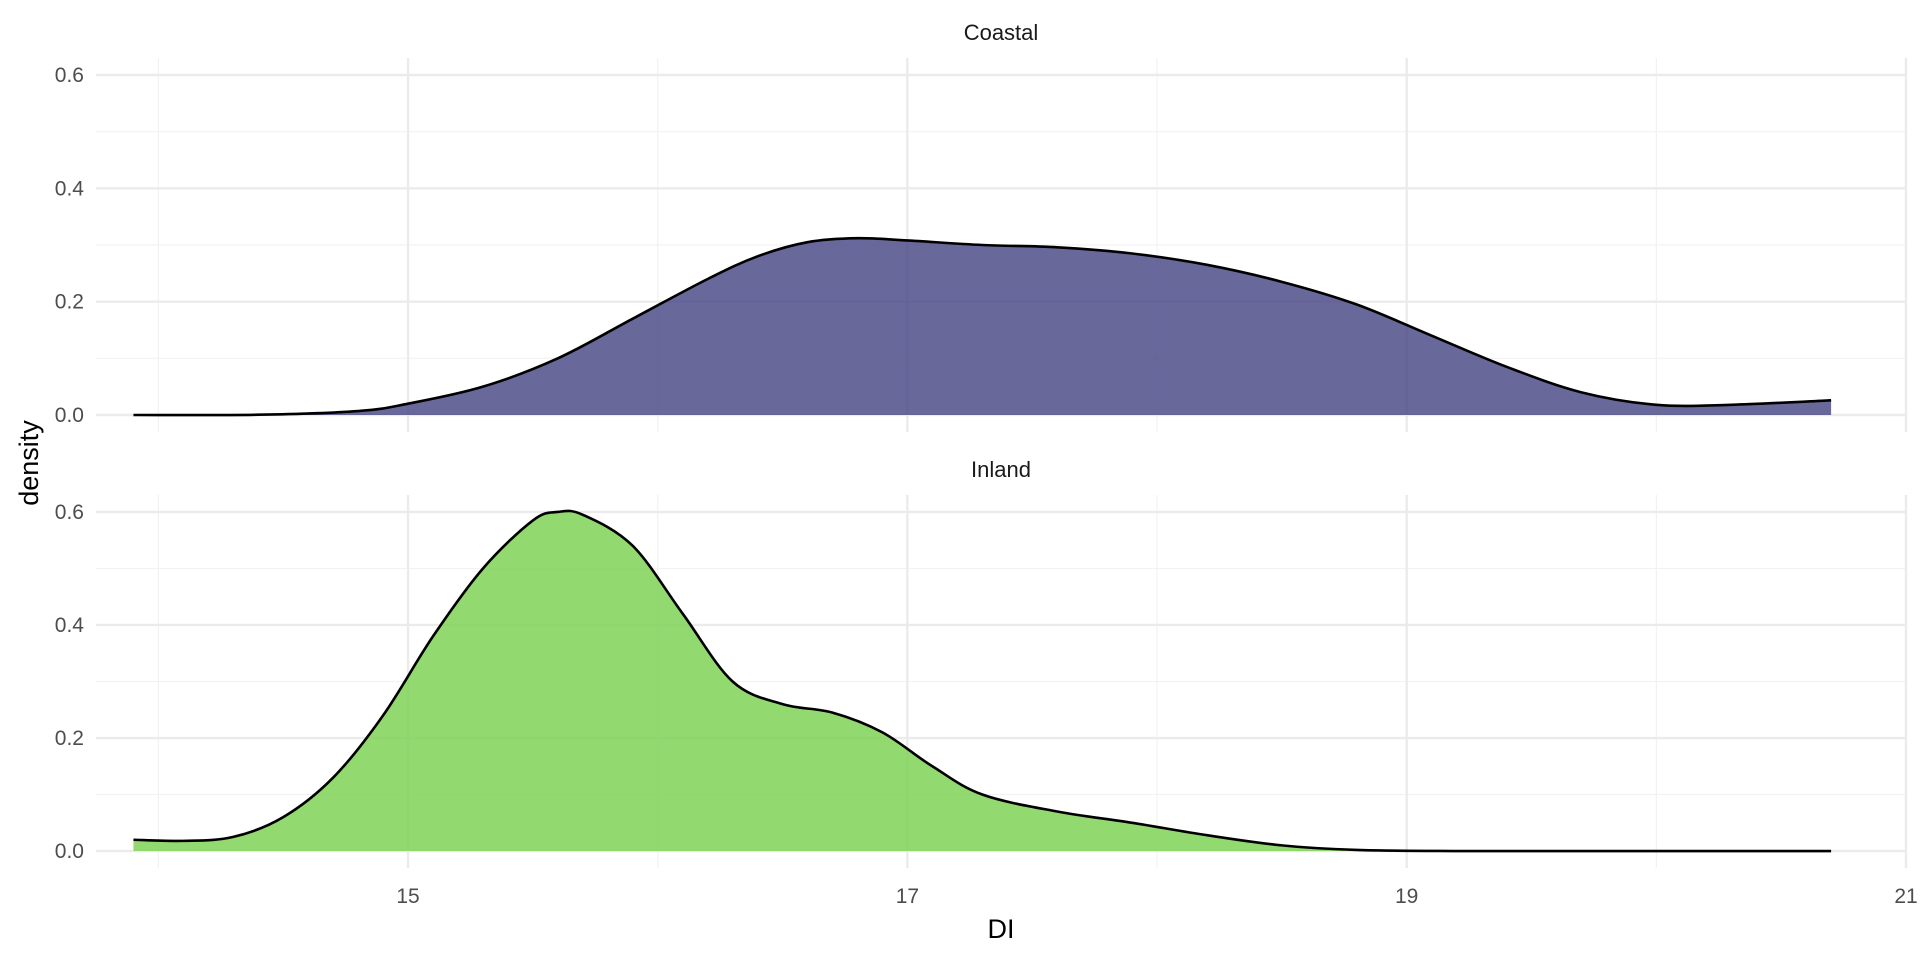  Describe the element at coordinates (29, 463) in the screenshot. I see `y-axis-title: density` at that location.